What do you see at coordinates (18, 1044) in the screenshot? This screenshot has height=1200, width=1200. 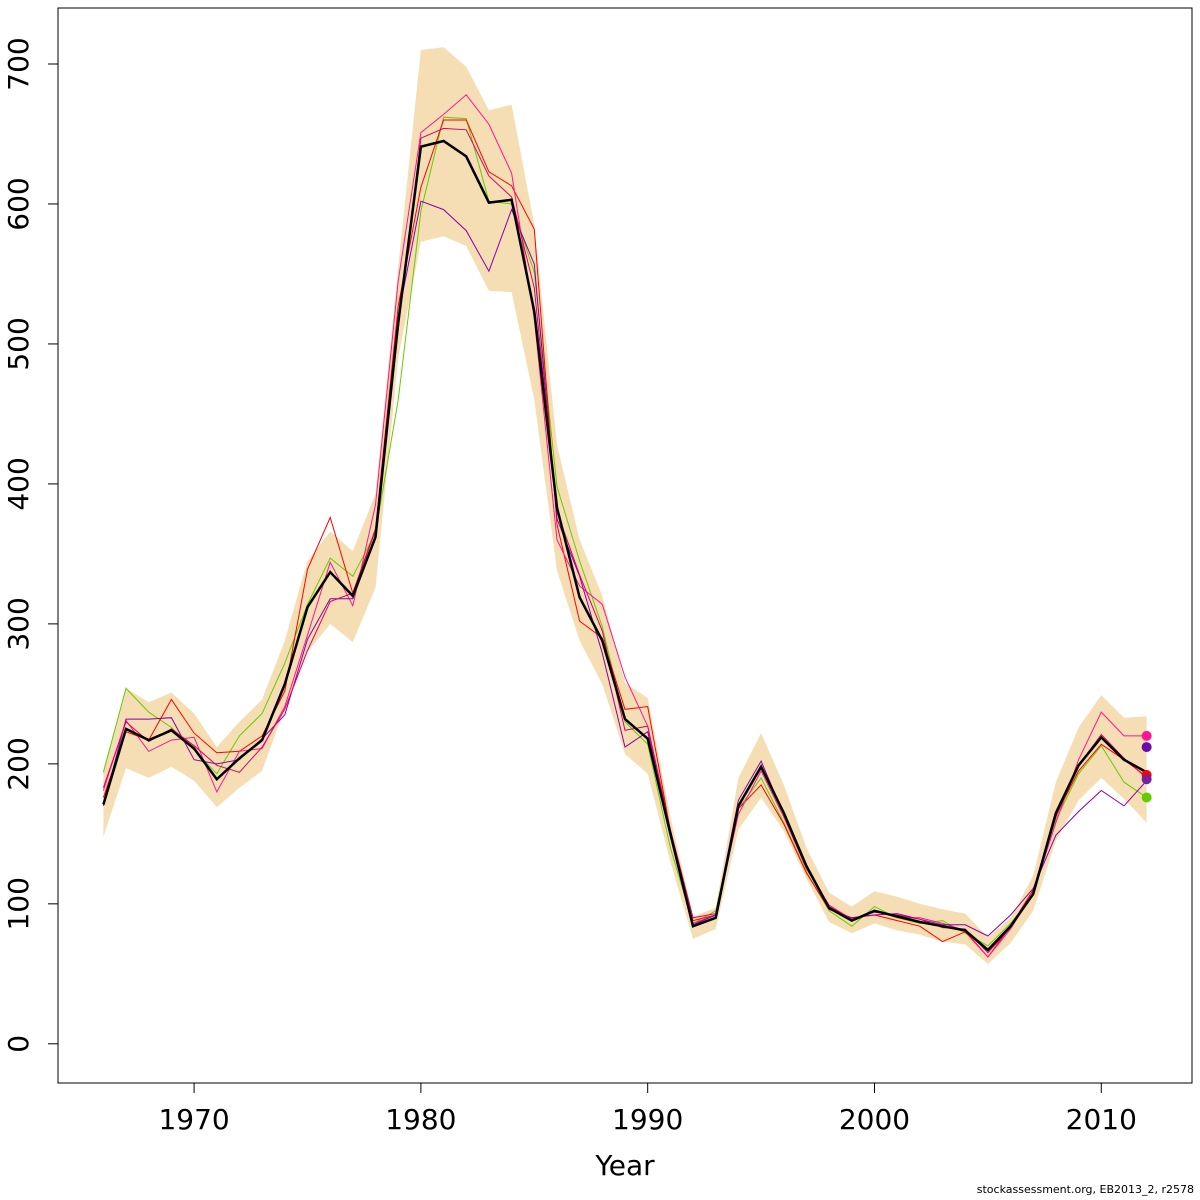 I see `y-tick-label: 0` at bounding box center [18, 1044].